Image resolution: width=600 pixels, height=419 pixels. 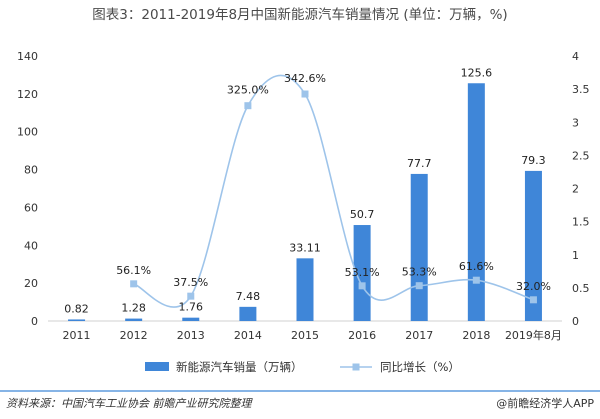 What do you see at coordinates (248, 296) in the screenshot?
I see `bar-data-label: 7.48` at bounding box center [248, 296].